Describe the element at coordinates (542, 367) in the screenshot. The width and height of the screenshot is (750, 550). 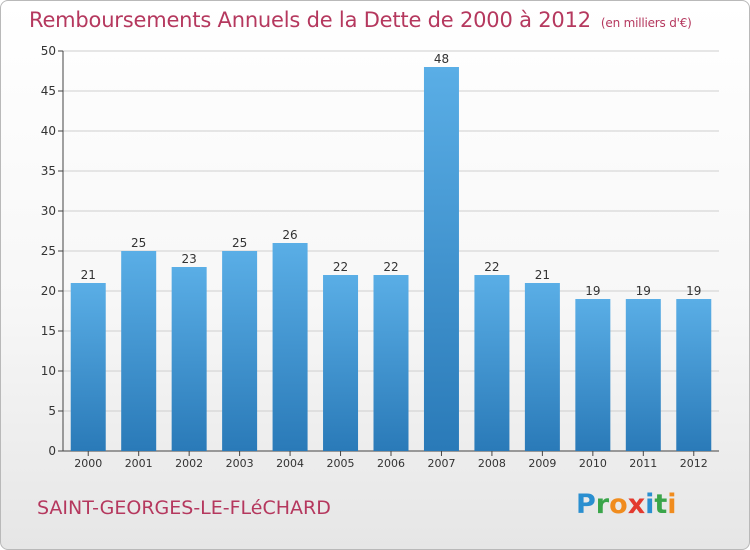
I see `bar-2009` at that location.